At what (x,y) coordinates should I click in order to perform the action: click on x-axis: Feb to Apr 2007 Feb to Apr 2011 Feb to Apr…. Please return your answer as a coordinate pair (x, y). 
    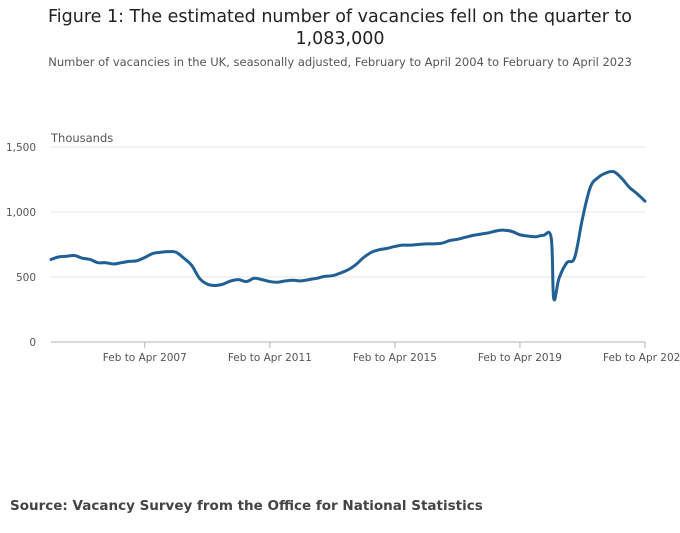
    Looking at the image, I should click on (391, 353).